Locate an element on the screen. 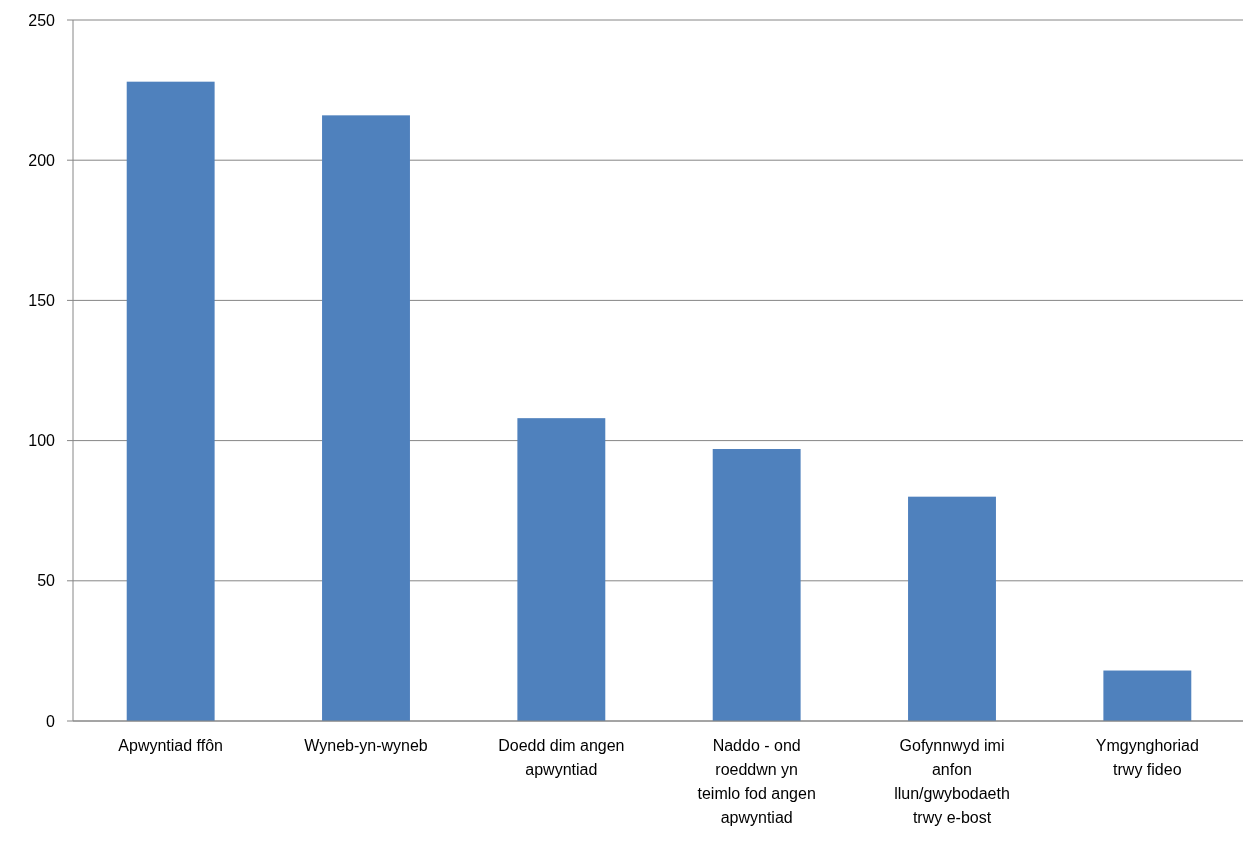  x-tick-label: Doedd dim angen apwyntiad is located at coordinates (561, 757).